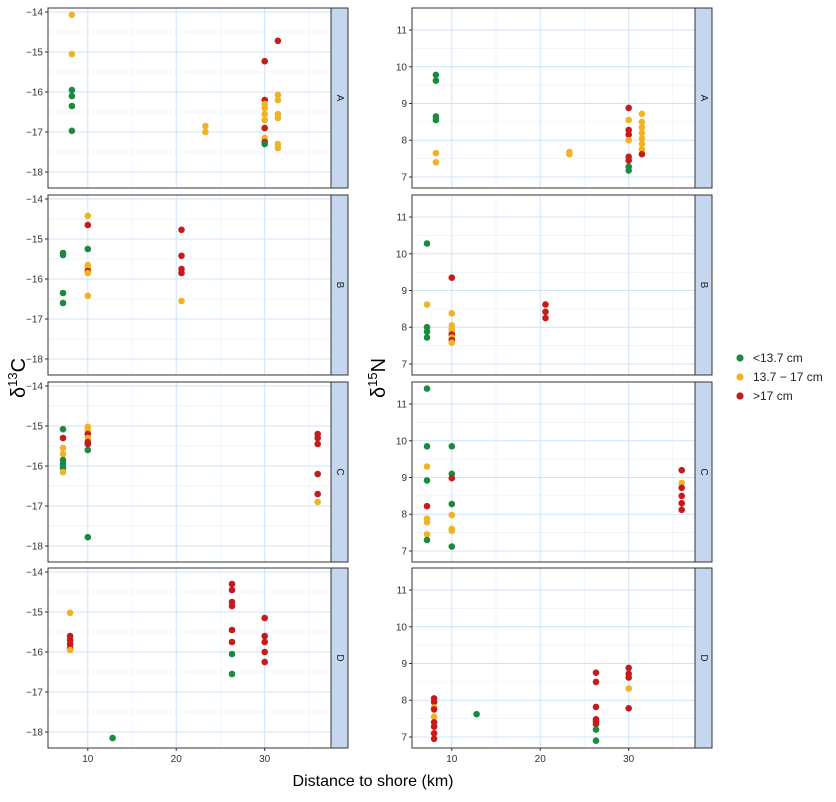 This screenshot has height=802, width=836. I want to click on x-tick-label: 10, so click(88, 759).